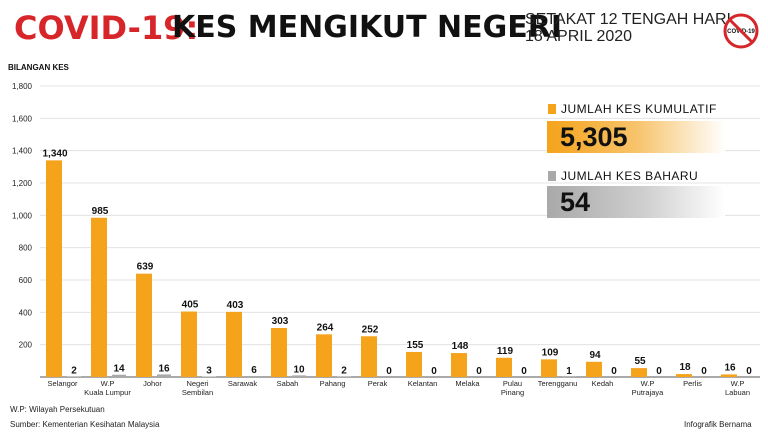 This screenshot has height=434, width=768. What do you see at coordinates (636, 137) in the screenshot?
I see `legend-box-cumulative` at bounding box center [636, 137].